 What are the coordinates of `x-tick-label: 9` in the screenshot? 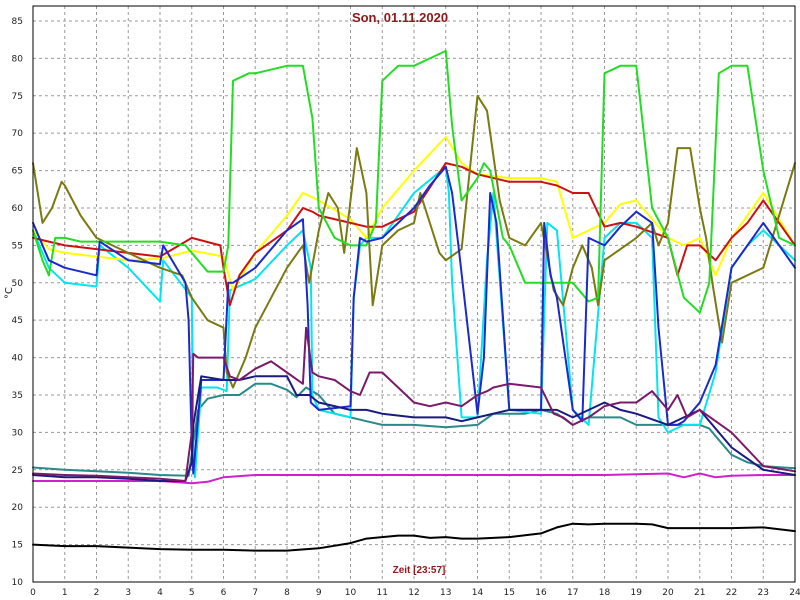 It's located at (319, 593).